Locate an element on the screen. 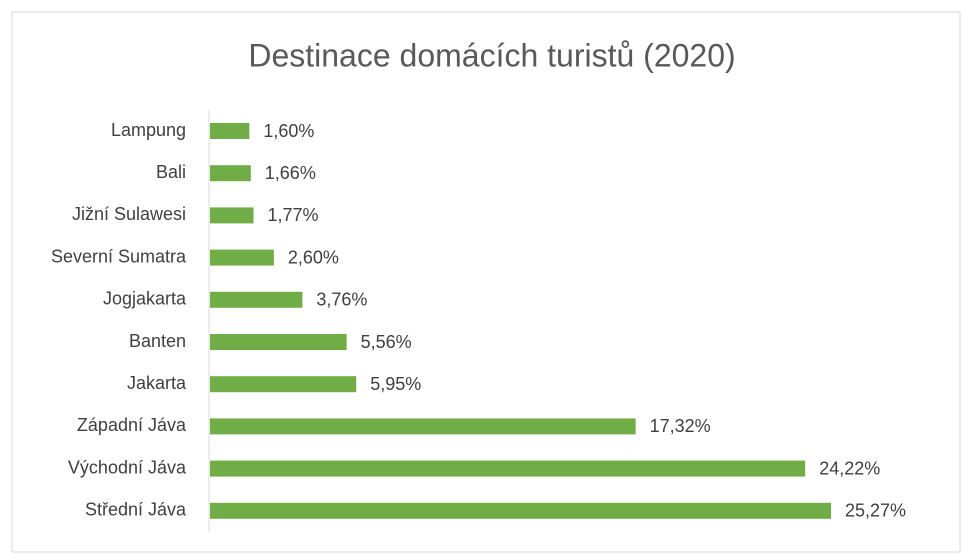  y-tick-label: Jižní Sulawesi is located at coordinates (129, 214).